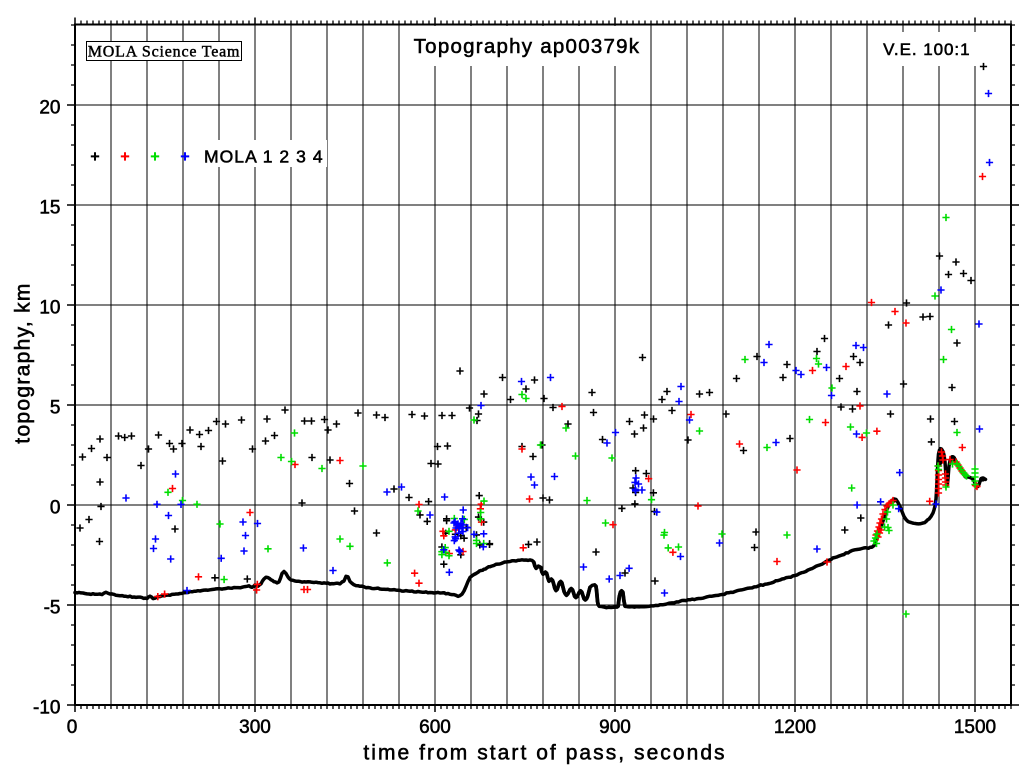 The height and width of the screenshot is (768, 1024). What do you see at coordinates (49, 108) in the screenshot?
I see `svg-text: 20` at bounding box center [49, 108].